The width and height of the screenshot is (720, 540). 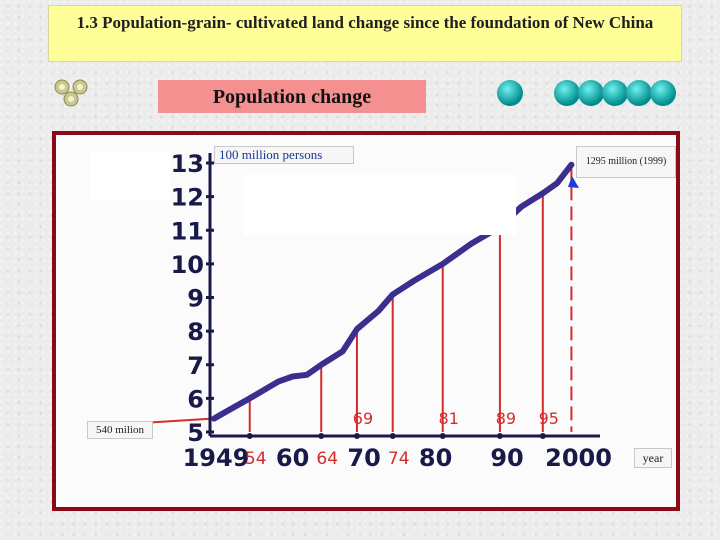 What do you see at coordinates (120, 430) in the screenshot?
I see `start-value-annotation: 540 milion` at bounding box center [120, 430].